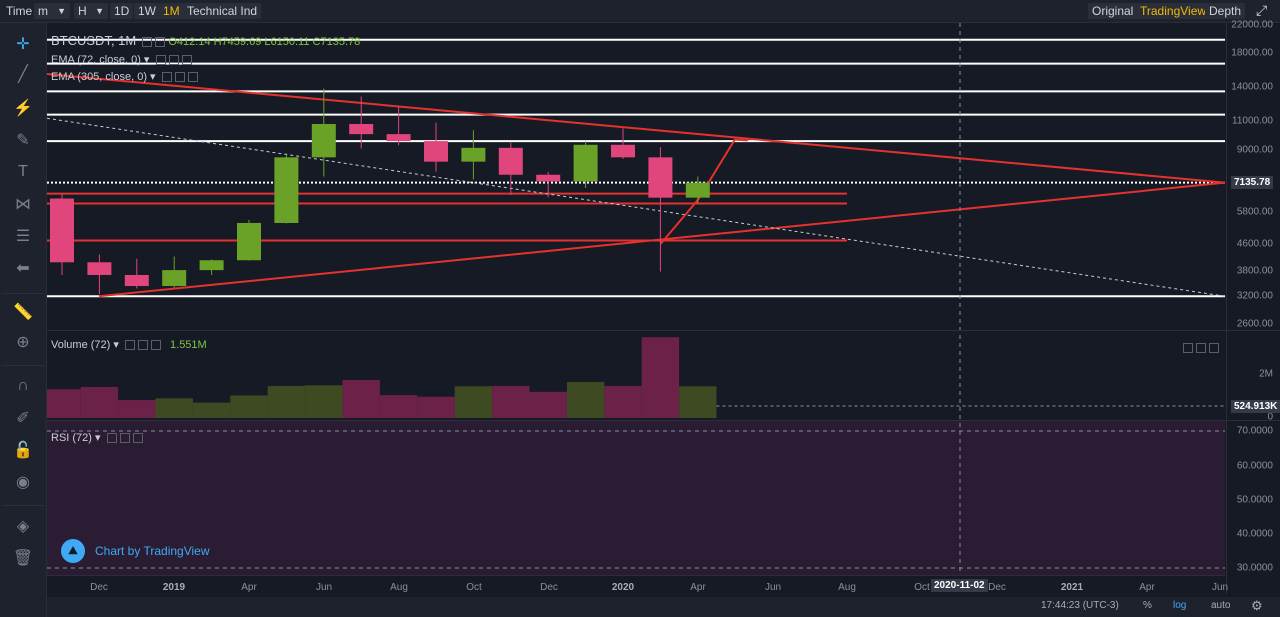 This screenshot has width=1280, height=617. What do you see at coordinates (249, 587) in the screenshot?
I see `time-tick-apr: Apr` at bounding box center [249, 587].